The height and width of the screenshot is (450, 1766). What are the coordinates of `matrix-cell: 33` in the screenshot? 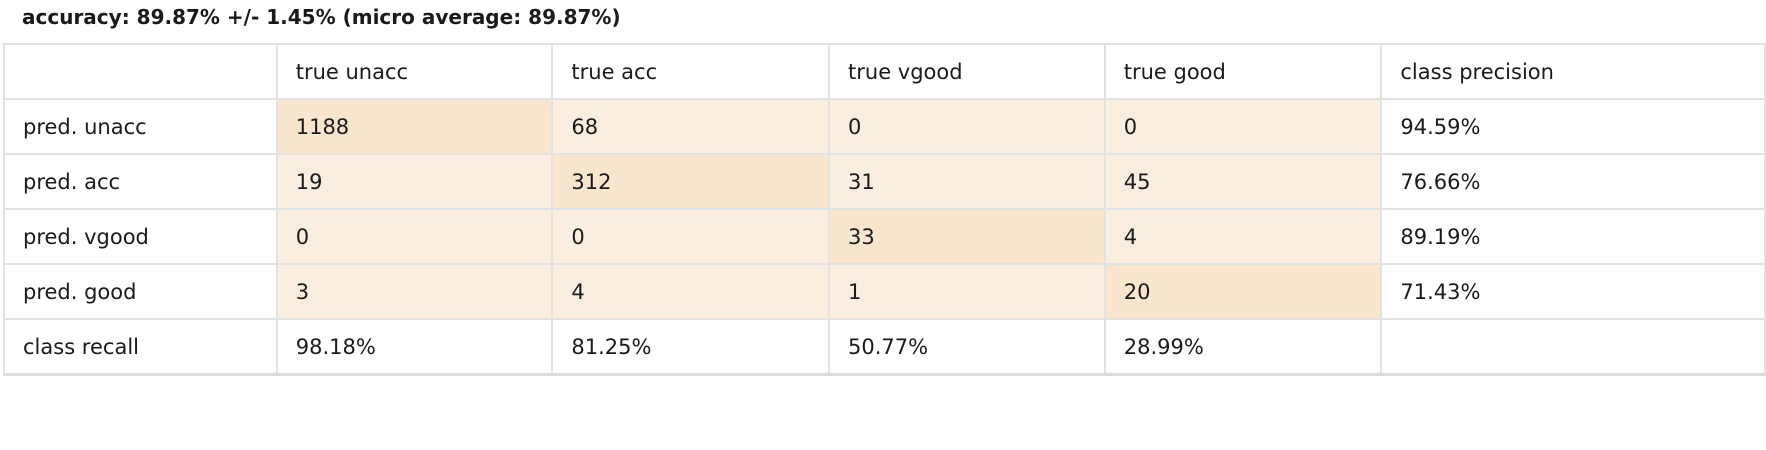 It's located at (967, 236).